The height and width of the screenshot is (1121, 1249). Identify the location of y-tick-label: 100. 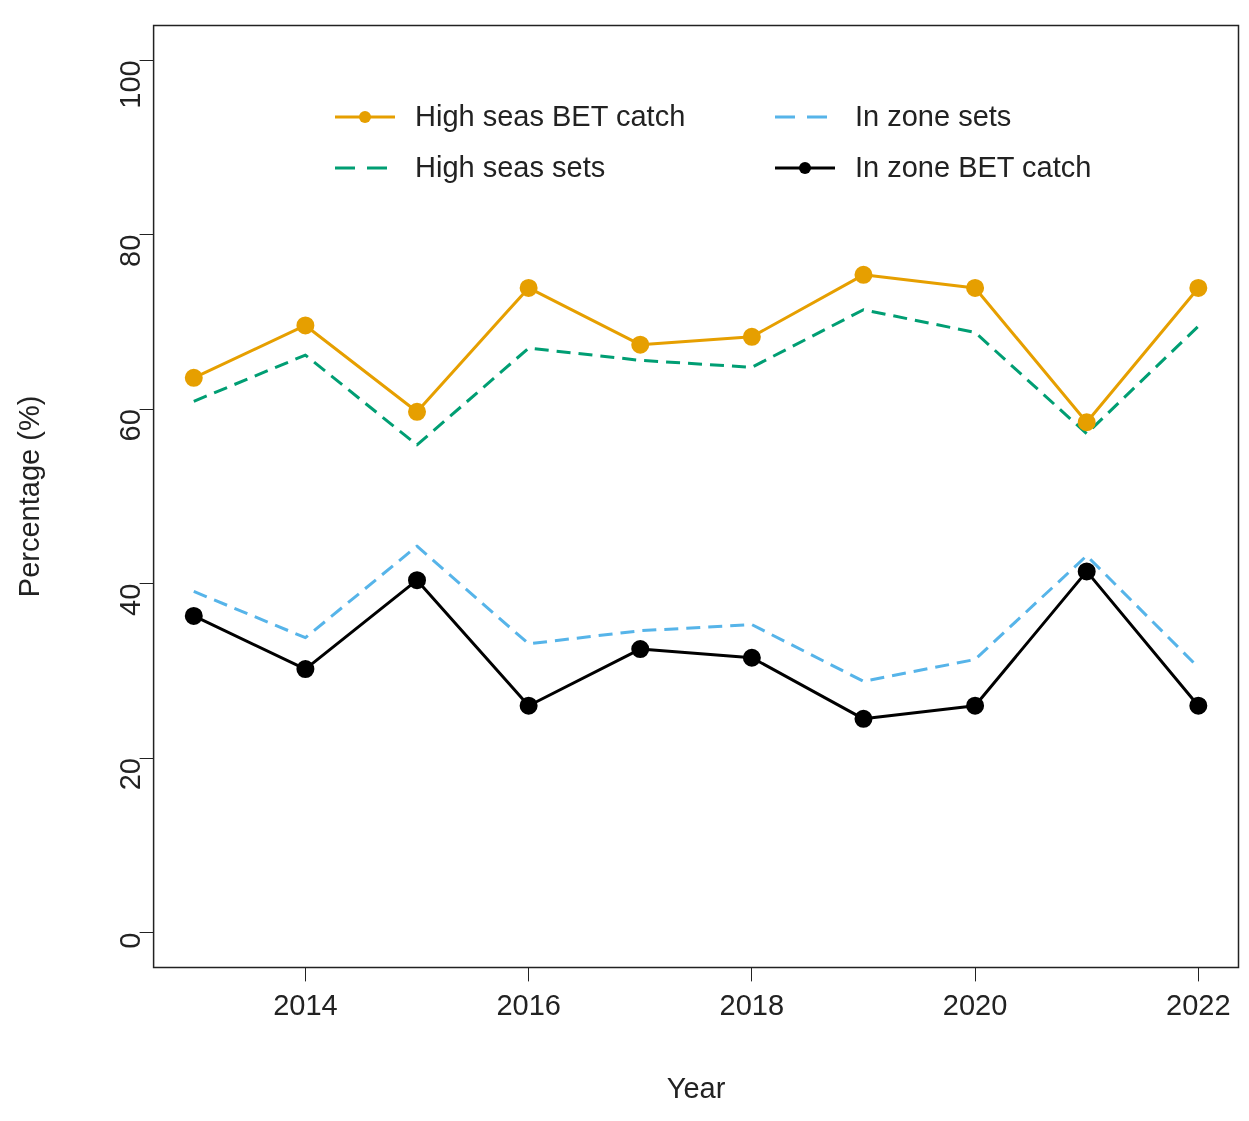
(129, 84).